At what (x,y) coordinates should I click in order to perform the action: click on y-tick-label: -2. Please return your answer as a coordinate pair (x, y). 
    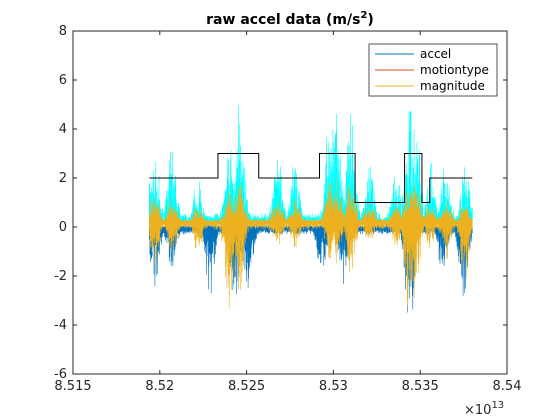
    Looking at the image, I should click on (60, 276).